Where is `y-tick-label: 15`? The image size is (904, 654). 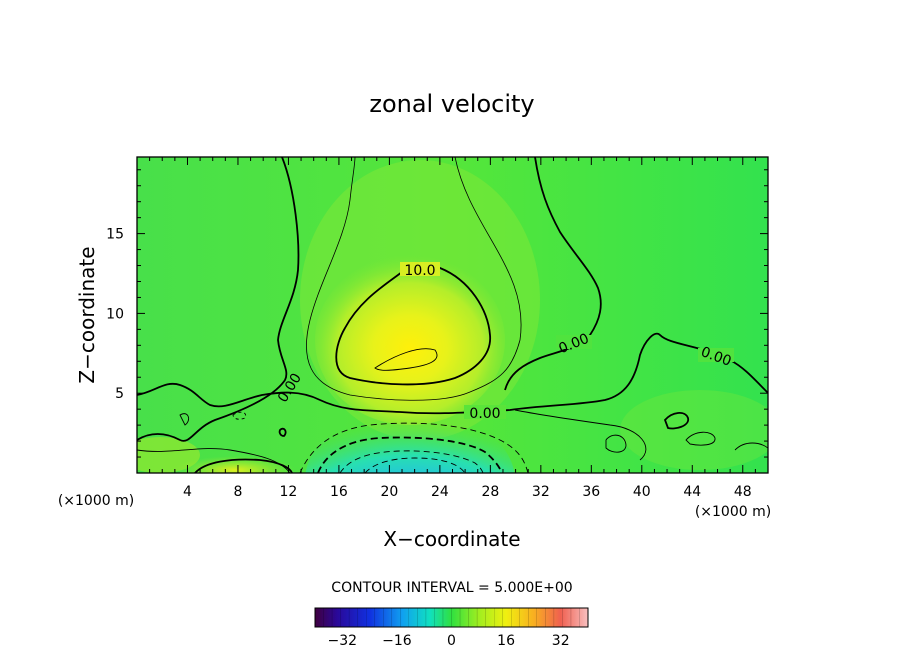
y-tick-label: 15 is located at coordinates (115, 235).